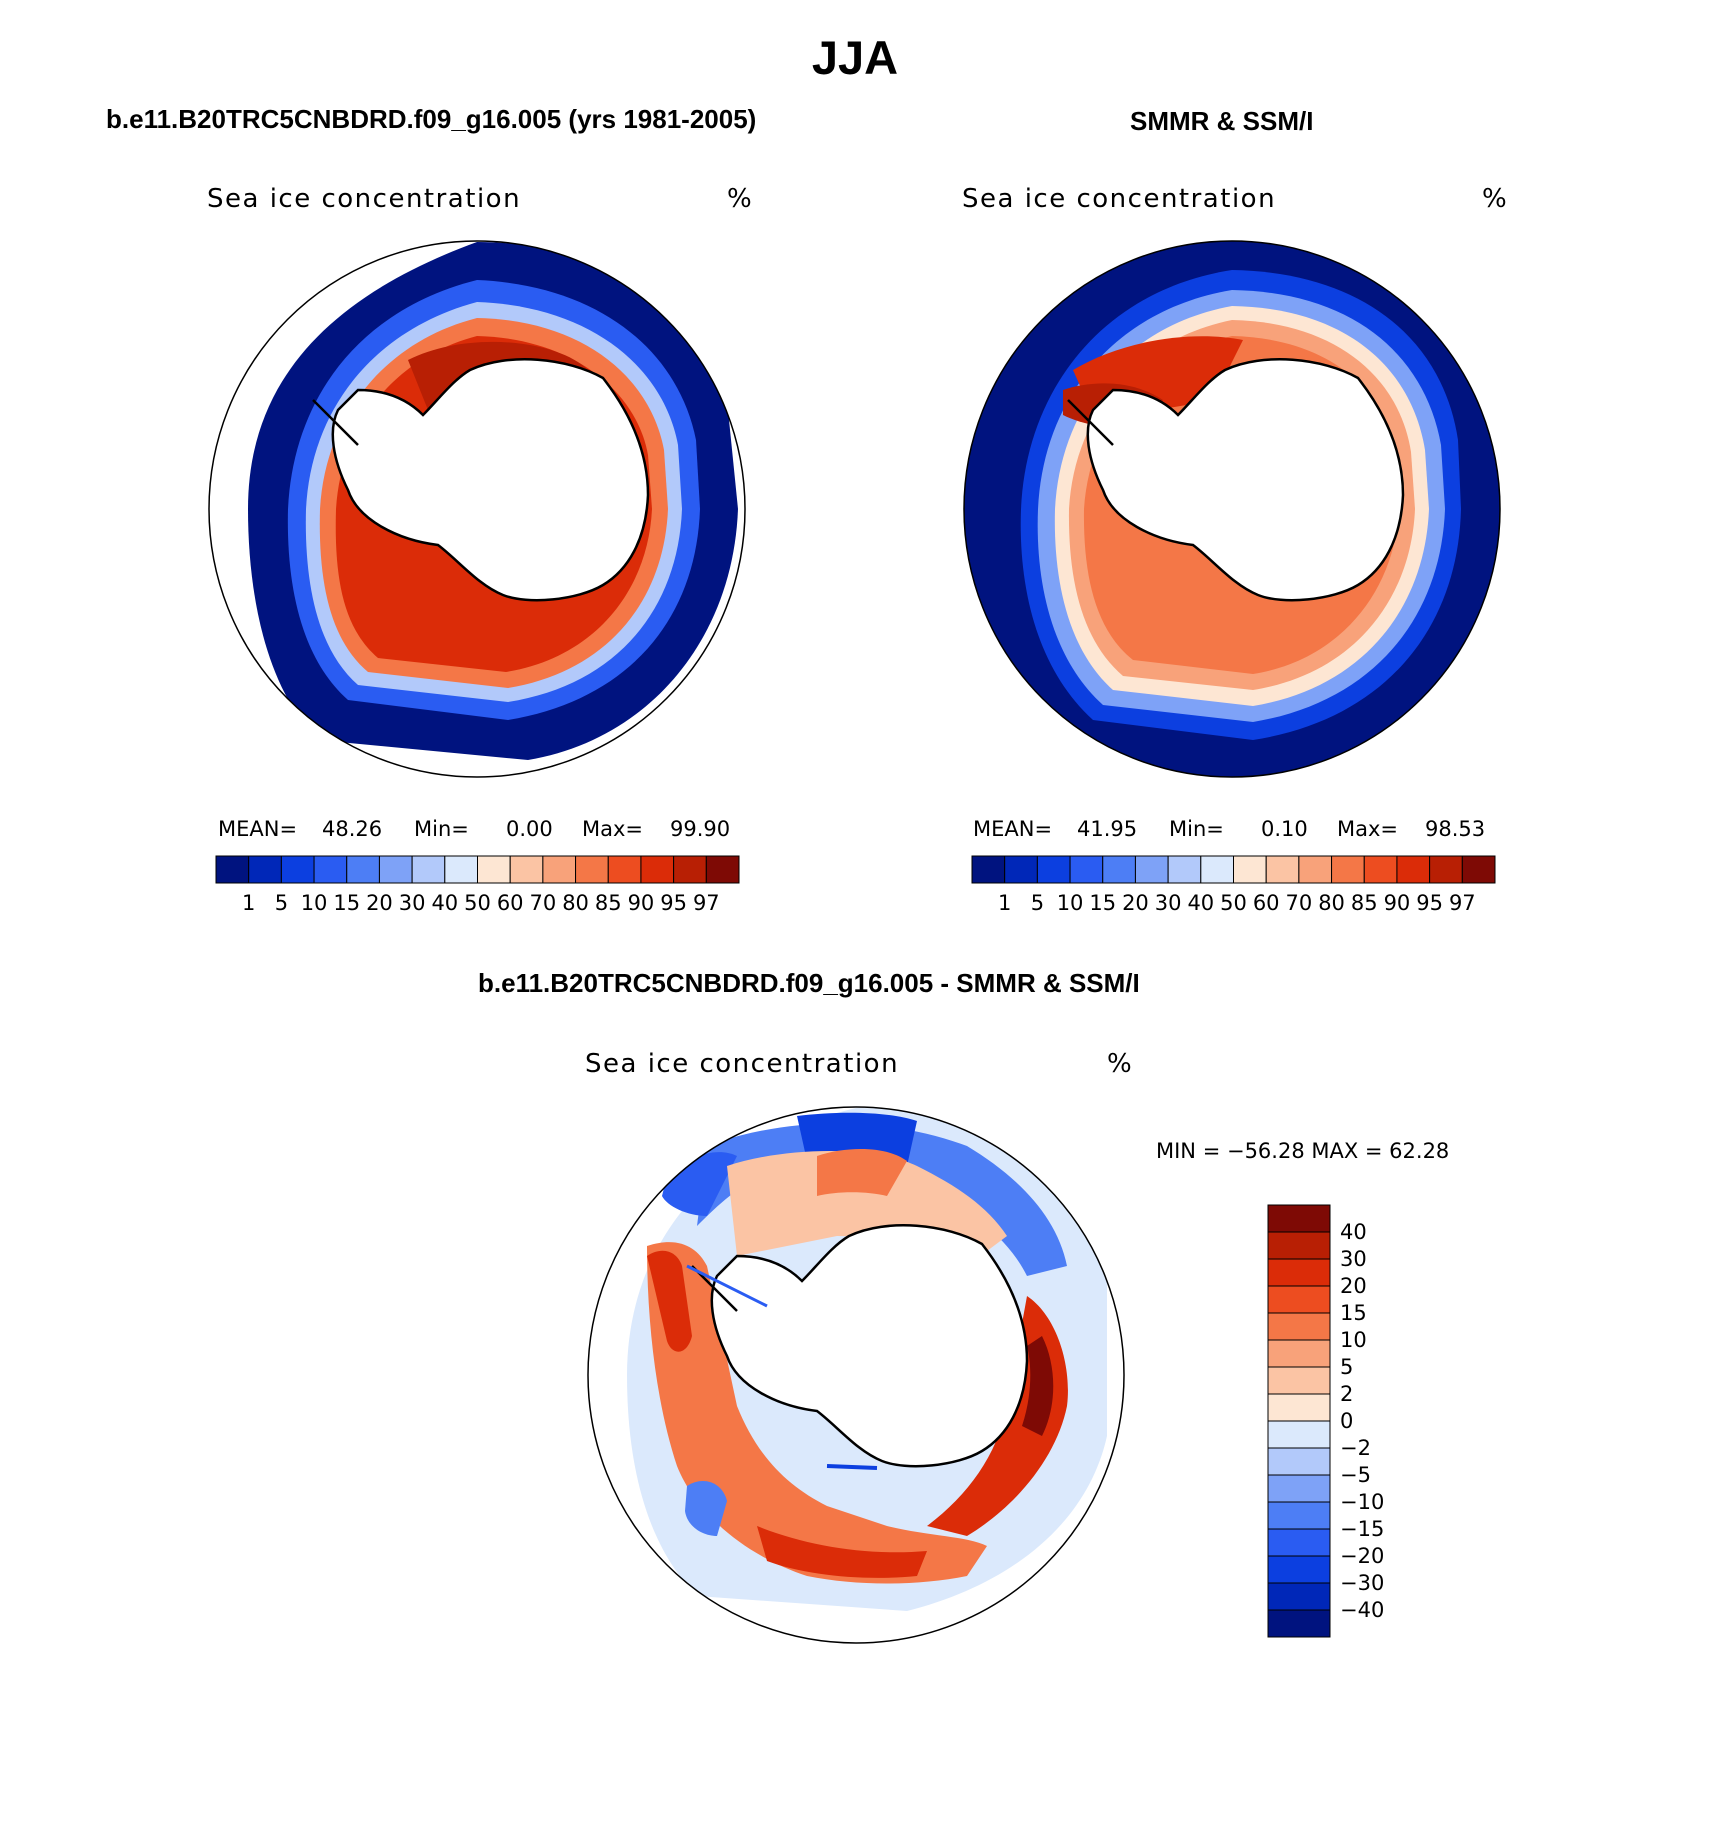 Image resolution: width=1710 pixels, height=1847 pixels. Describe the element at coordinates (1005, 903) in the screenshot. I see `panel-obs-colorbar-label: 1` at that location.